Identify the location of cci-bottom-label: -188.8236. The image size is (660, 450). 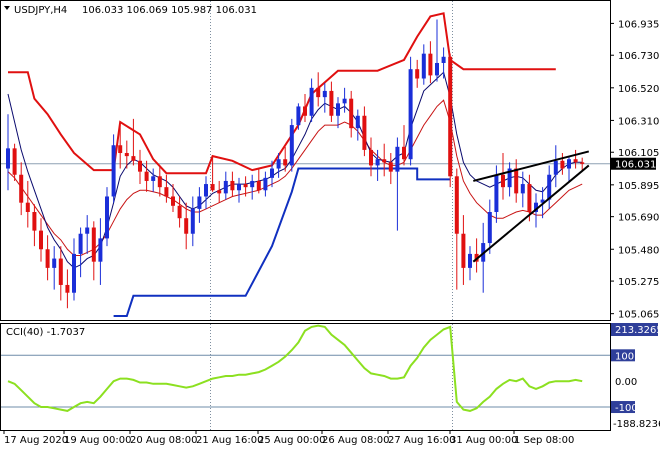
(636, 424).